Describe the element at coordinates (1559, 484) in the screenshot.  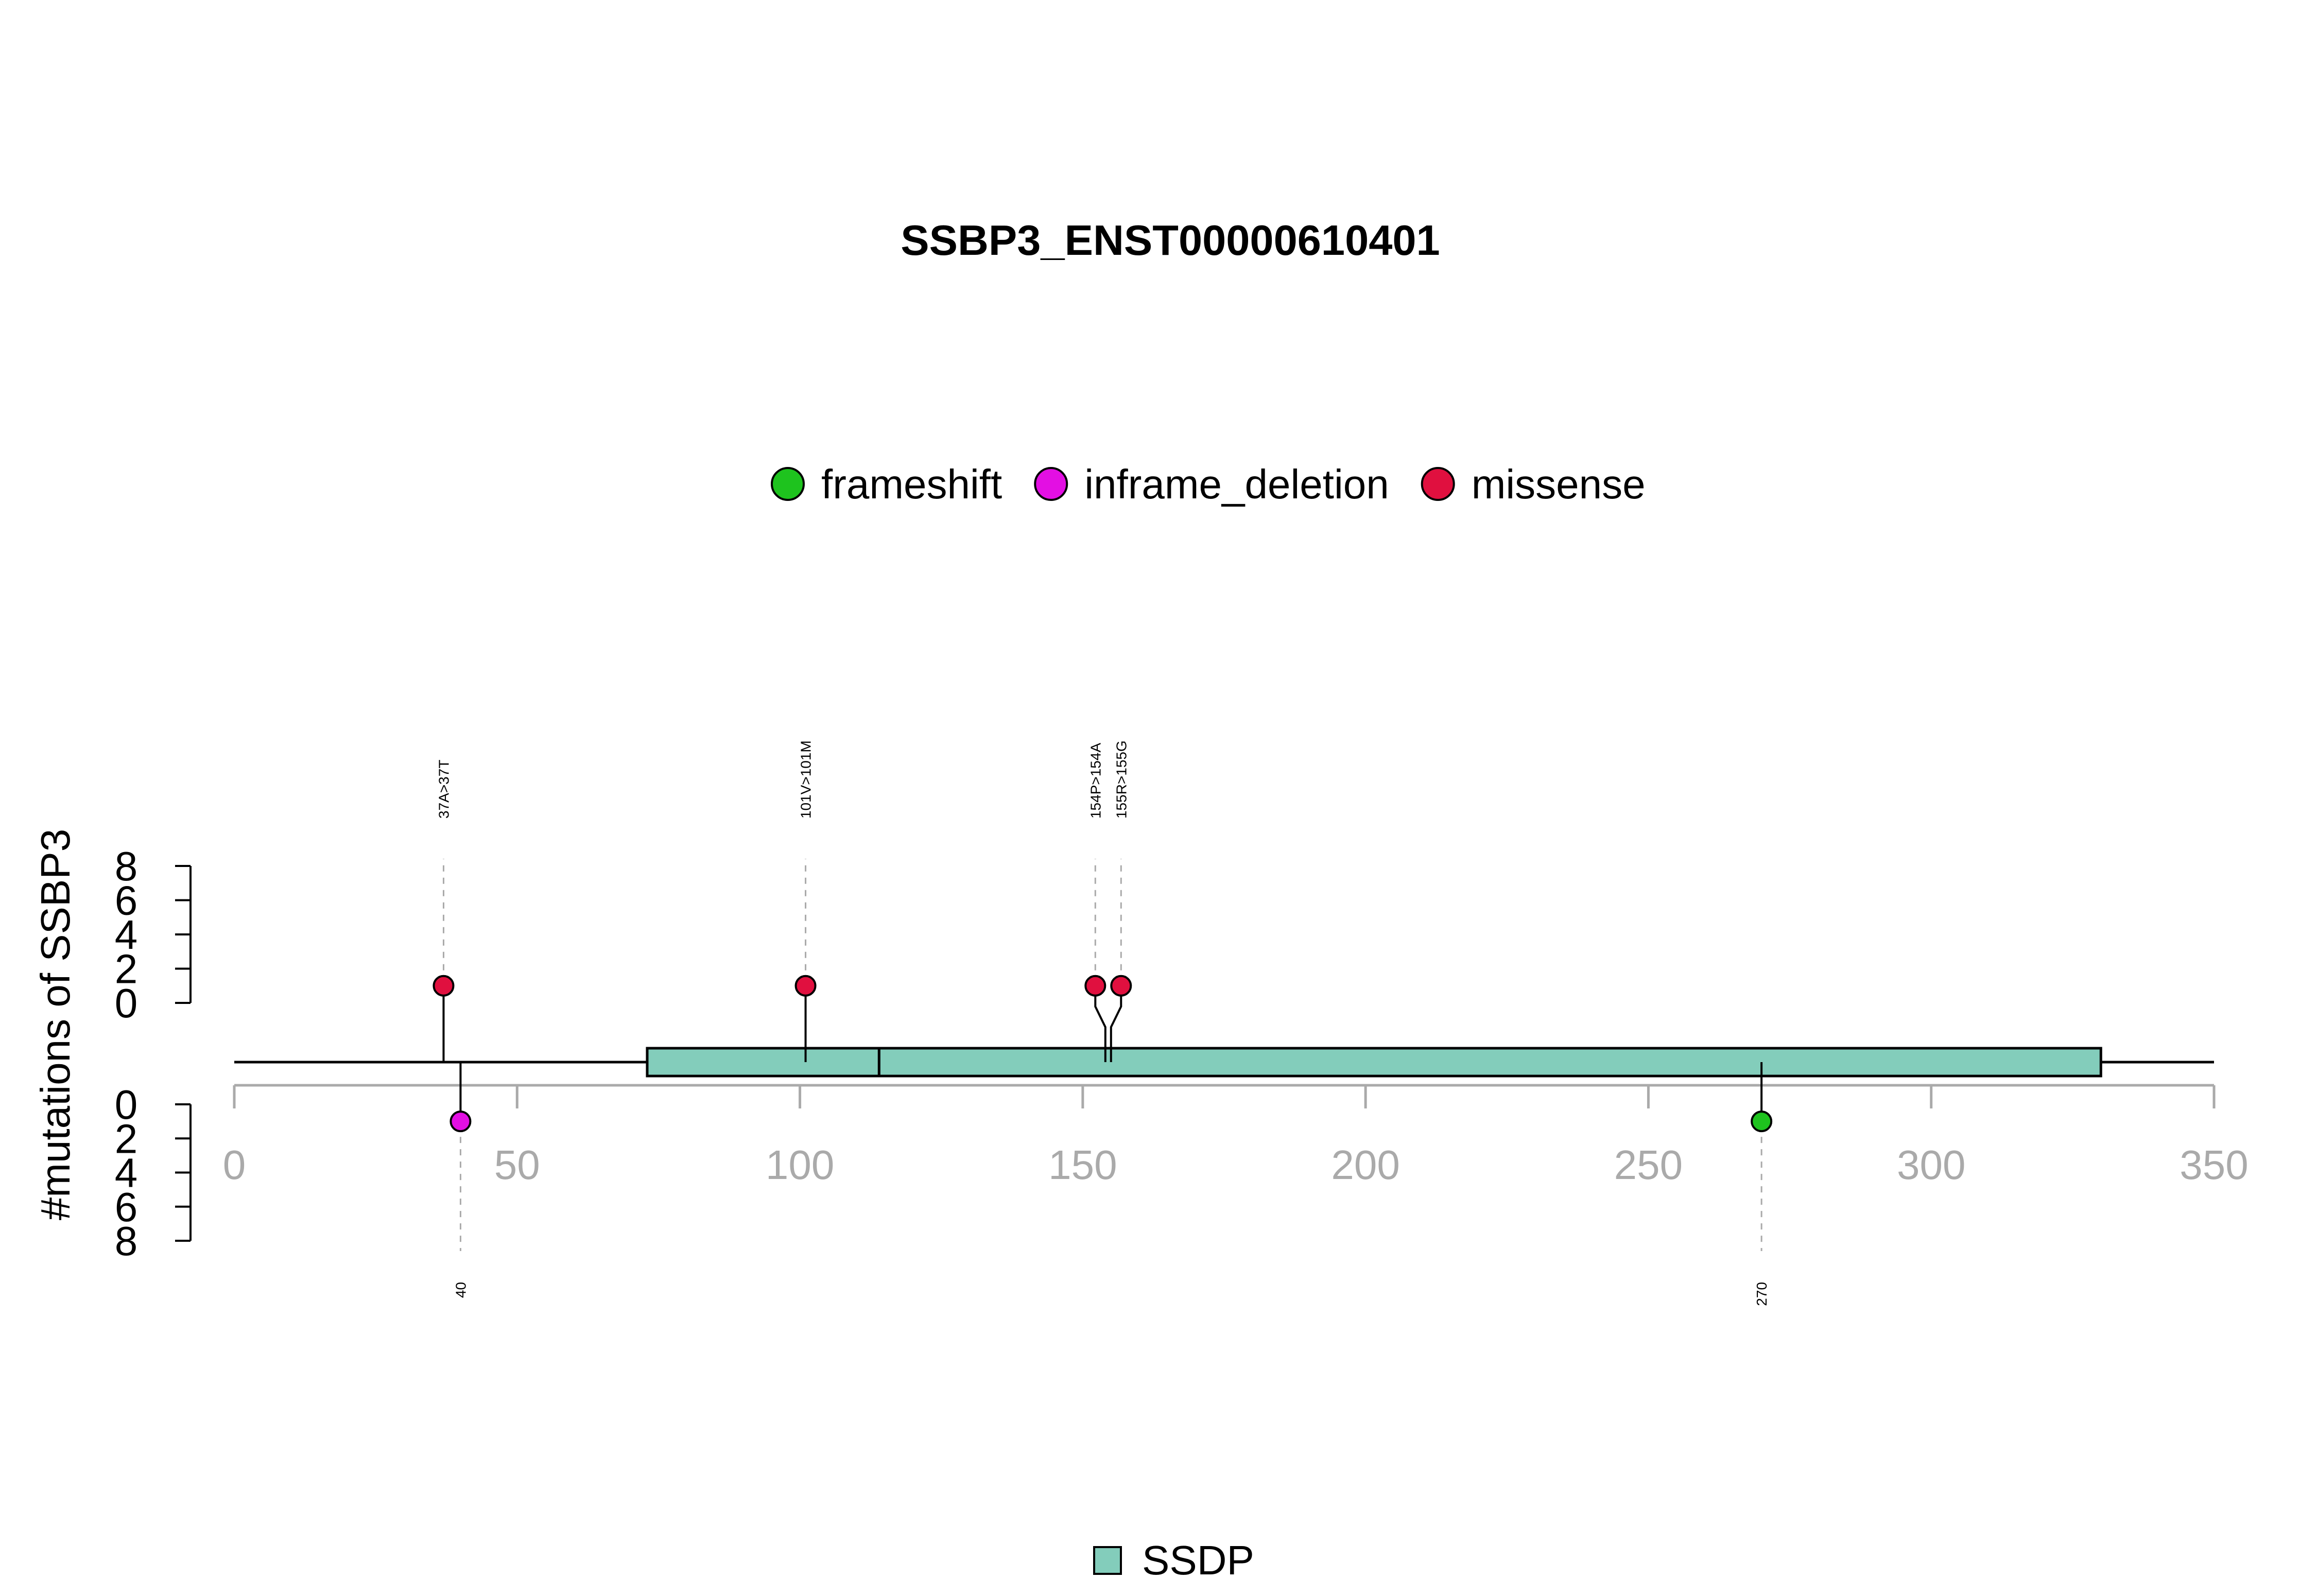
I see `legend-missense-label: missense` at that location.